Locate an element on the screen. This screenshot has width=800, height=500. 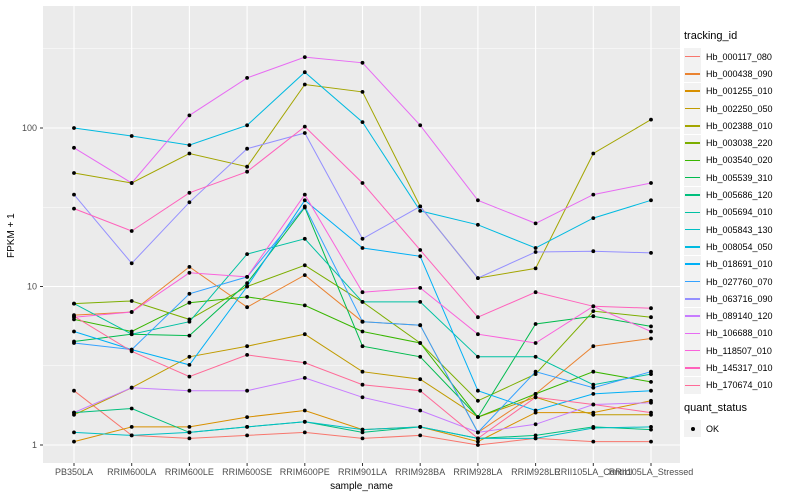
legend-entry: Hb_005694_010 is located at coordinates (741, 212).